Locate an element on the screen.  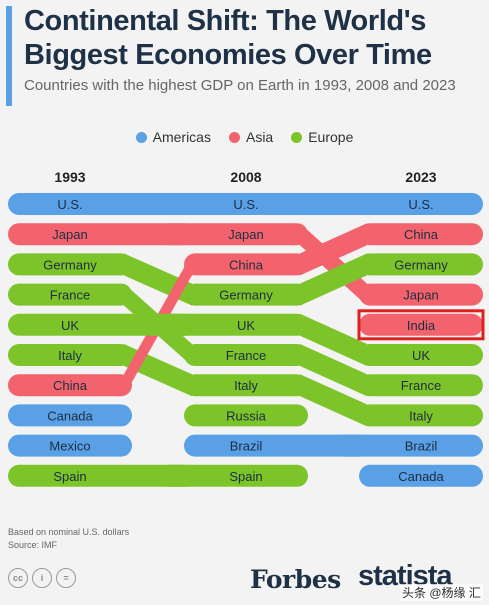
label-canada-2023: Canada is located at coordinates (421, 476).